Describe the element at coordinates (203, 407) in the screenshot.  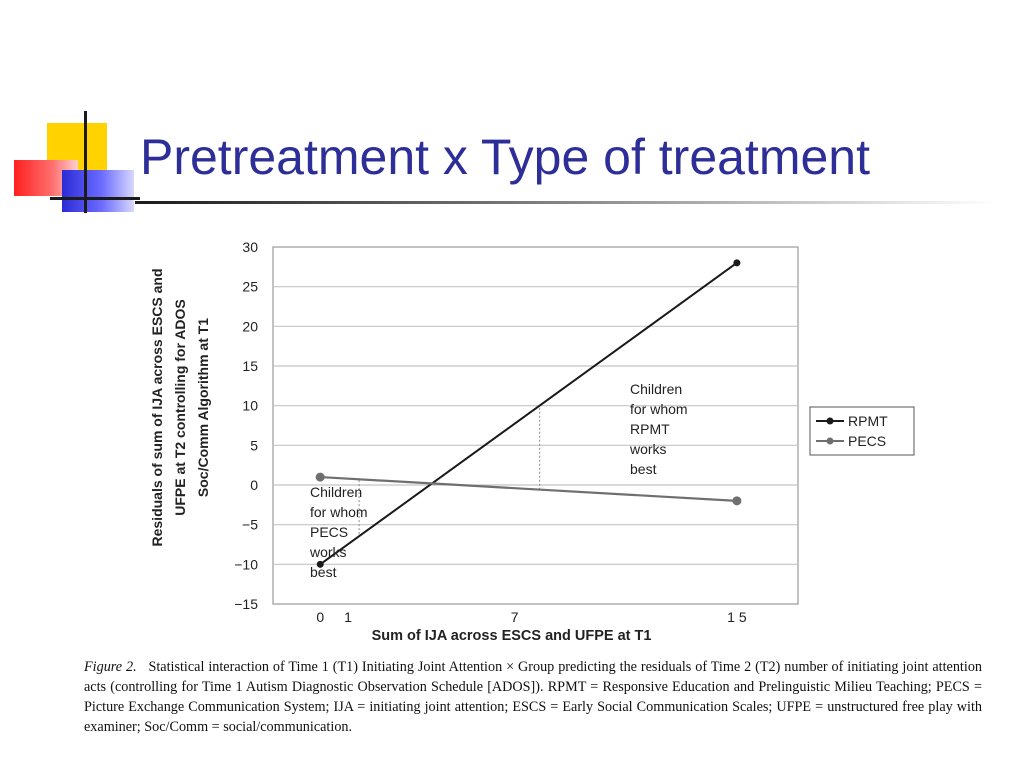
I see `y-axis-label: Soc/Comm Algorithm at T1` at that location.